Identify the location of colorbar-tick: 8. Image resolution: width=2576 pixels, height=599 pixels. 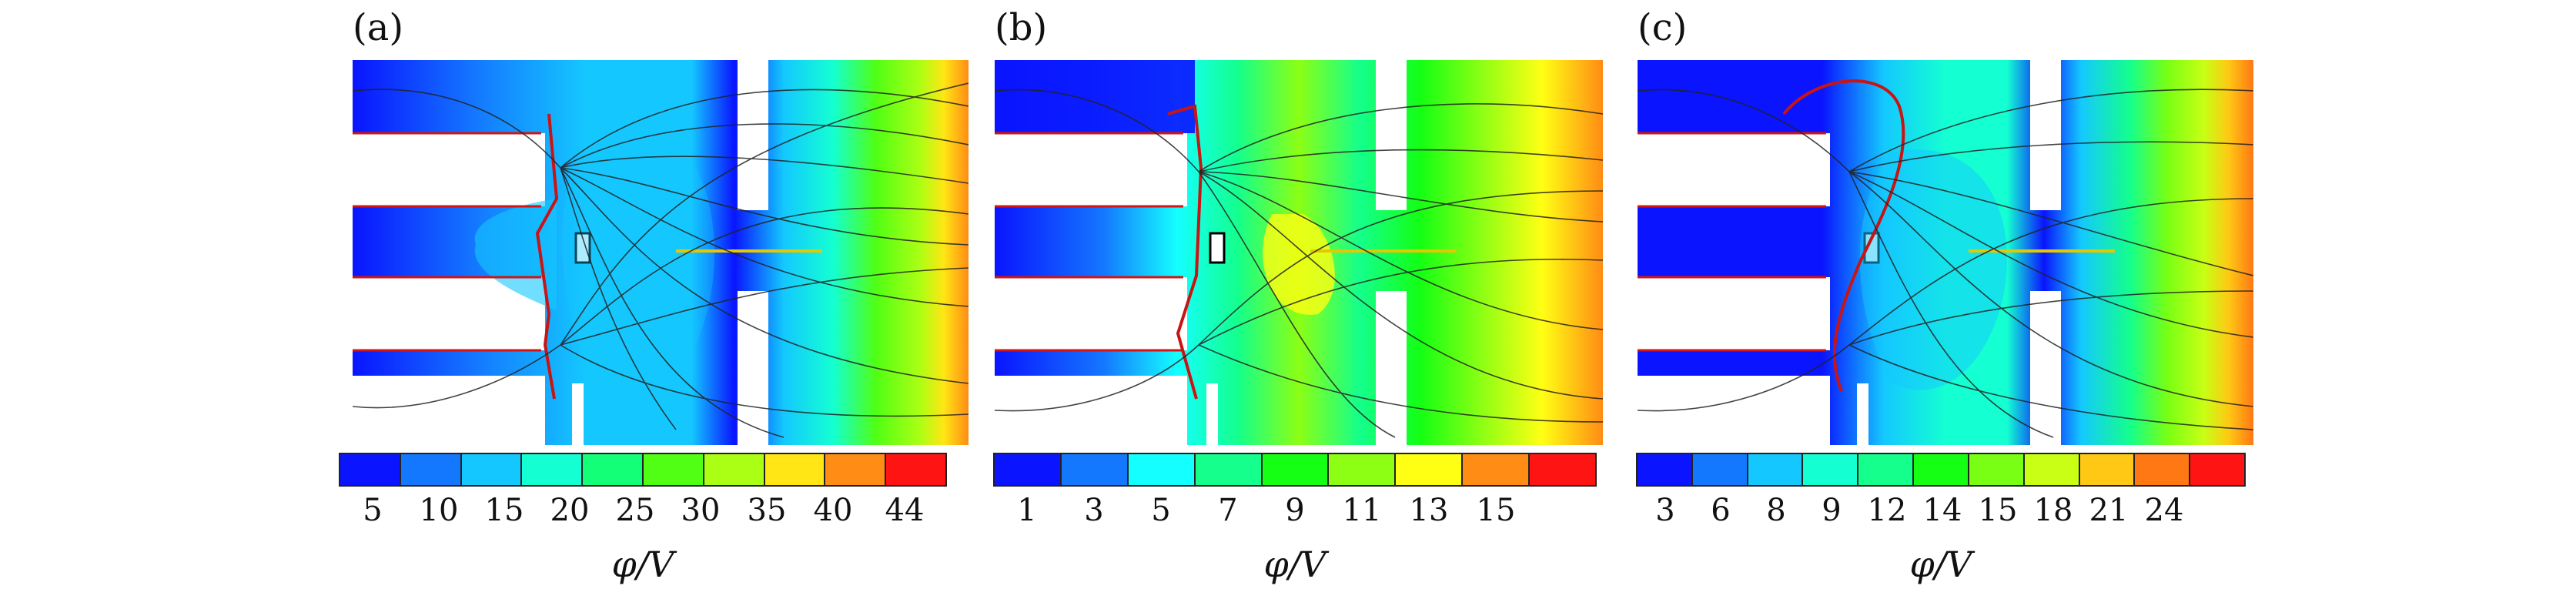
(1776, 510).